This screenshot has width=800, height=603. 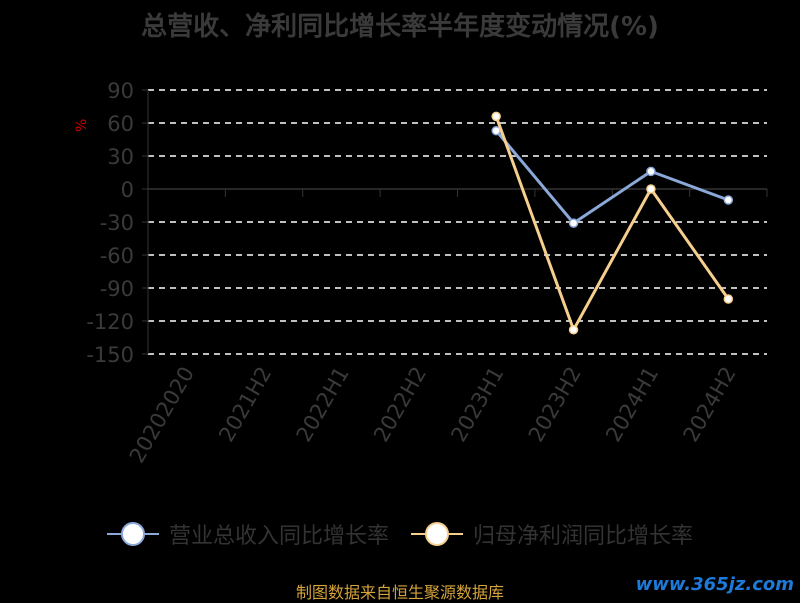 I want to click on legend-marker-net-profit, so click(x=437, y=534).